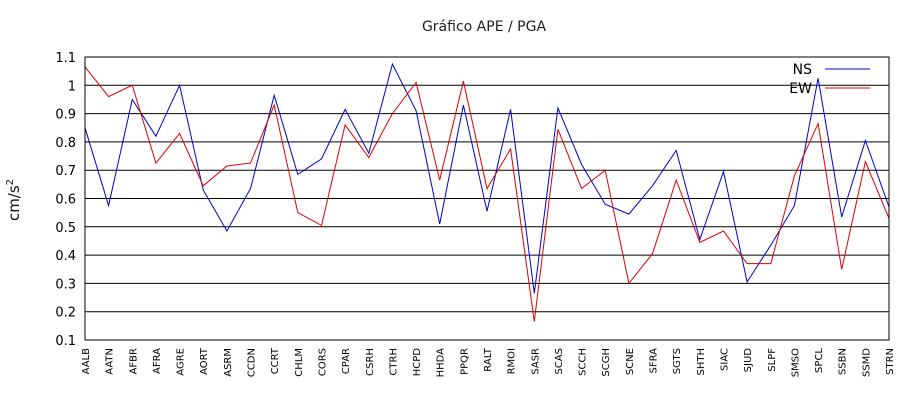 The height and width of the screenshot is (400, 920). What do you see at coordinates (65, 58) in the screenshot?
I see `y-tick-label: 1.1` at bounding box center [65, 58].